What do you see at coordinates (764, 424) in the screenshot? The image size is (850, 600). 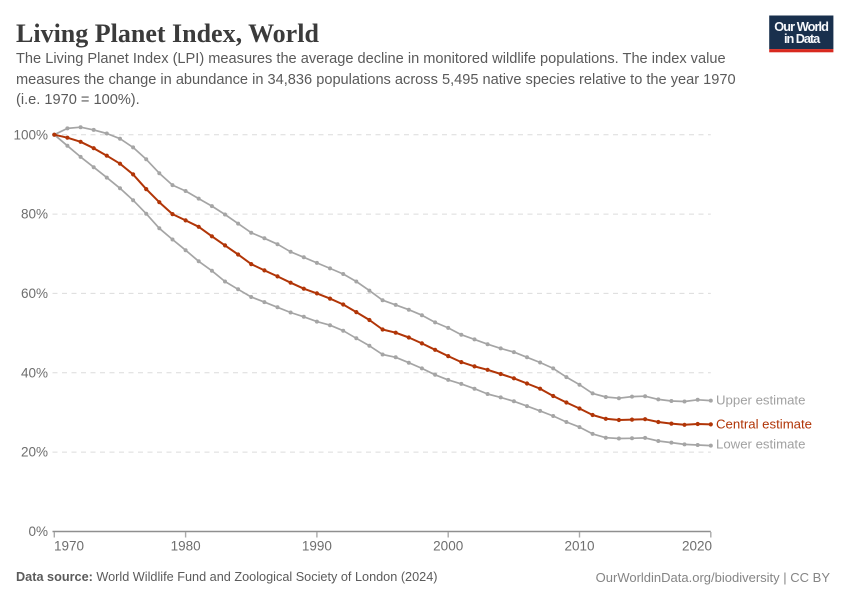 I see `svg-text: Central estimate` at bounding box center [764, 424].